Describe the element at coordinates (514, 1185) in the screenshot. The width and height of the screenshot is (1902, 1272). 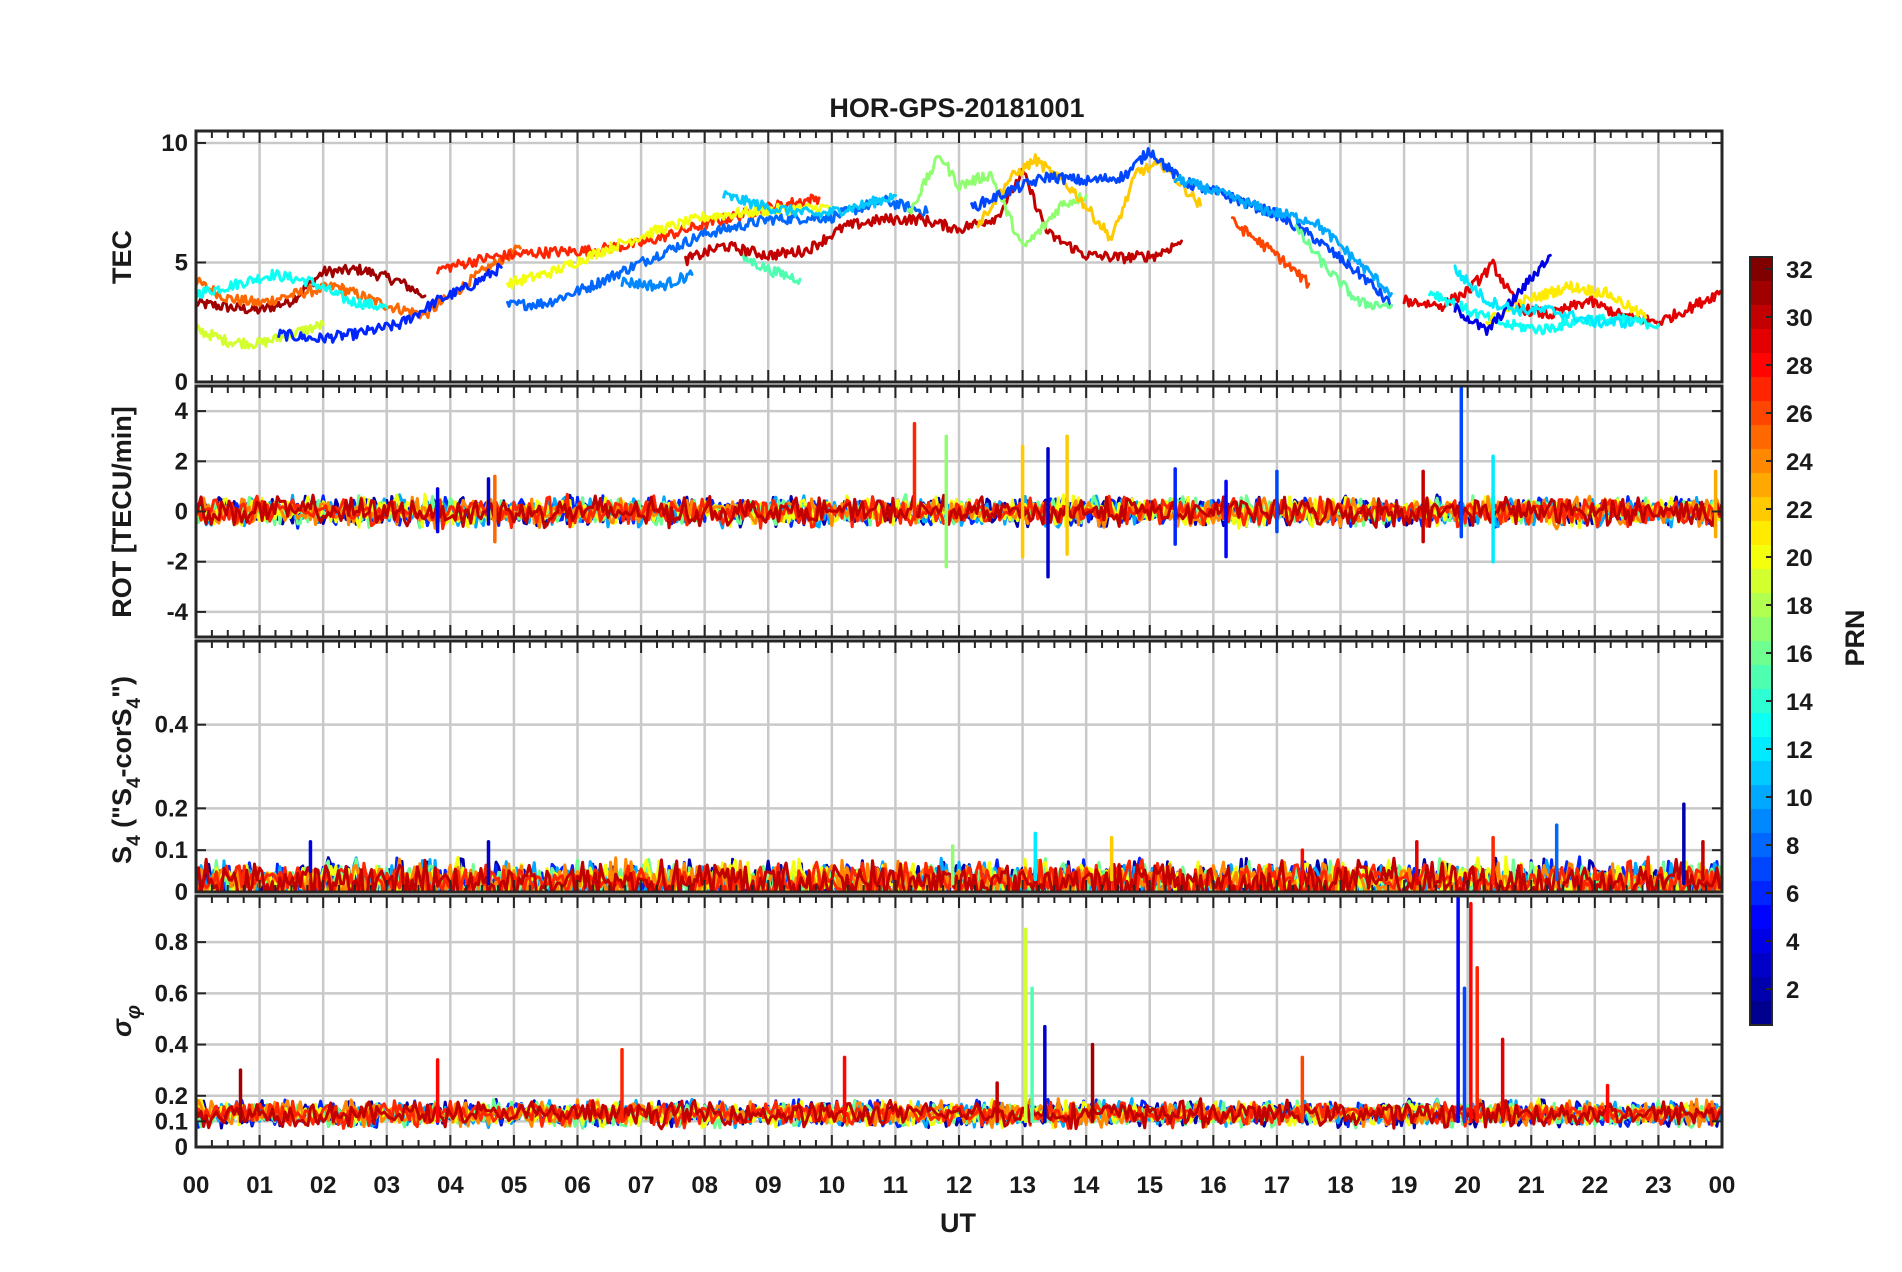
I see `x-tick-label: 05` at that location.